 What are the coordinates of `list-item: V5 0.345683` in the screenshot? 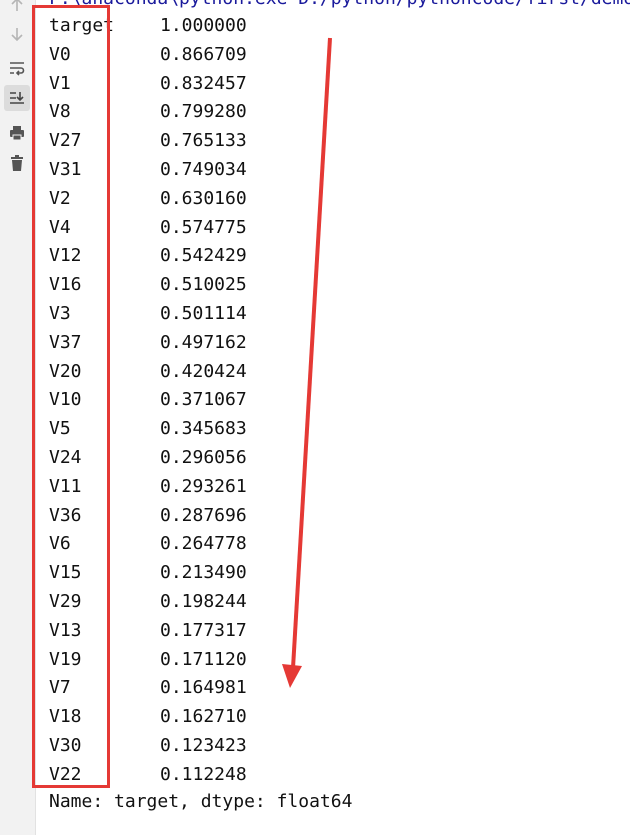 It's located at (148, 429).